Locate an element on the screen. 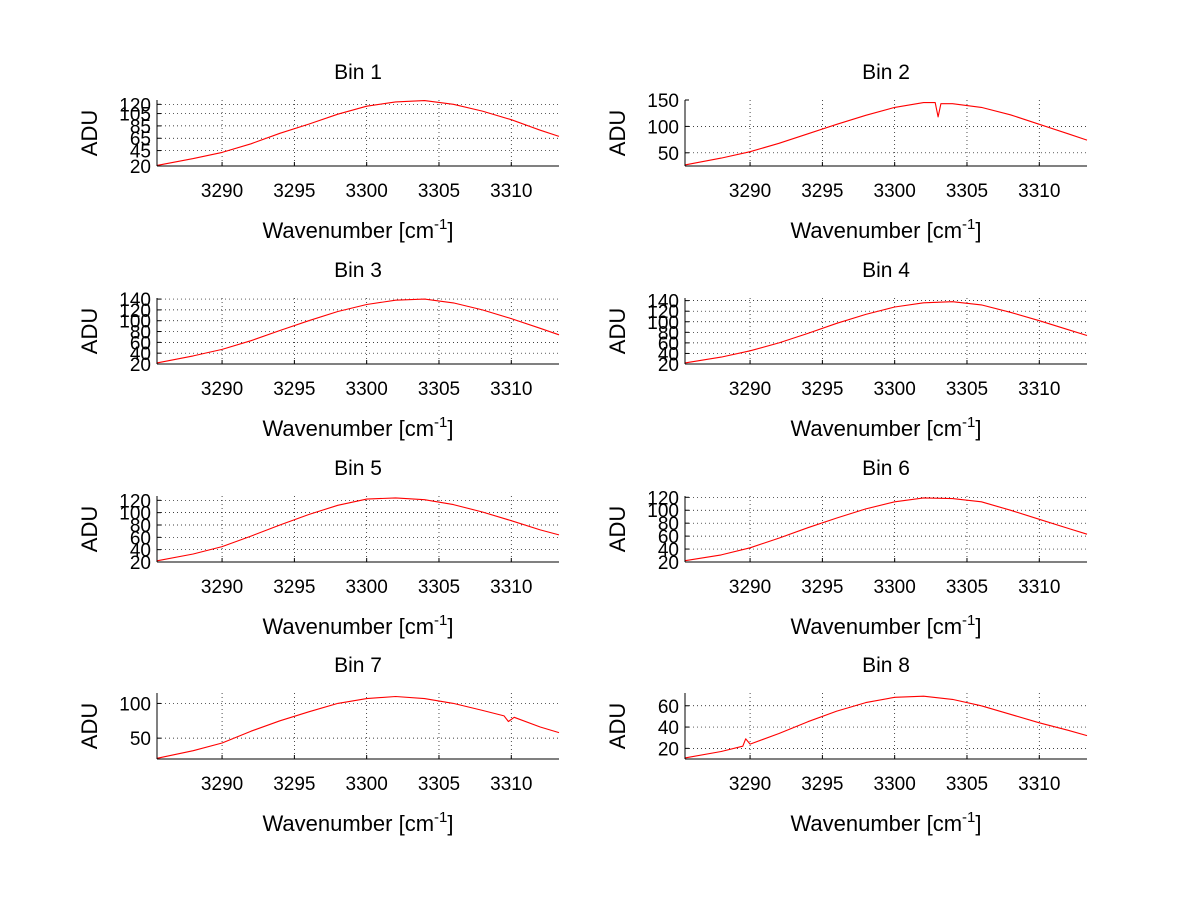  y-tick-label: 150 is located at coordinates (663, 101).